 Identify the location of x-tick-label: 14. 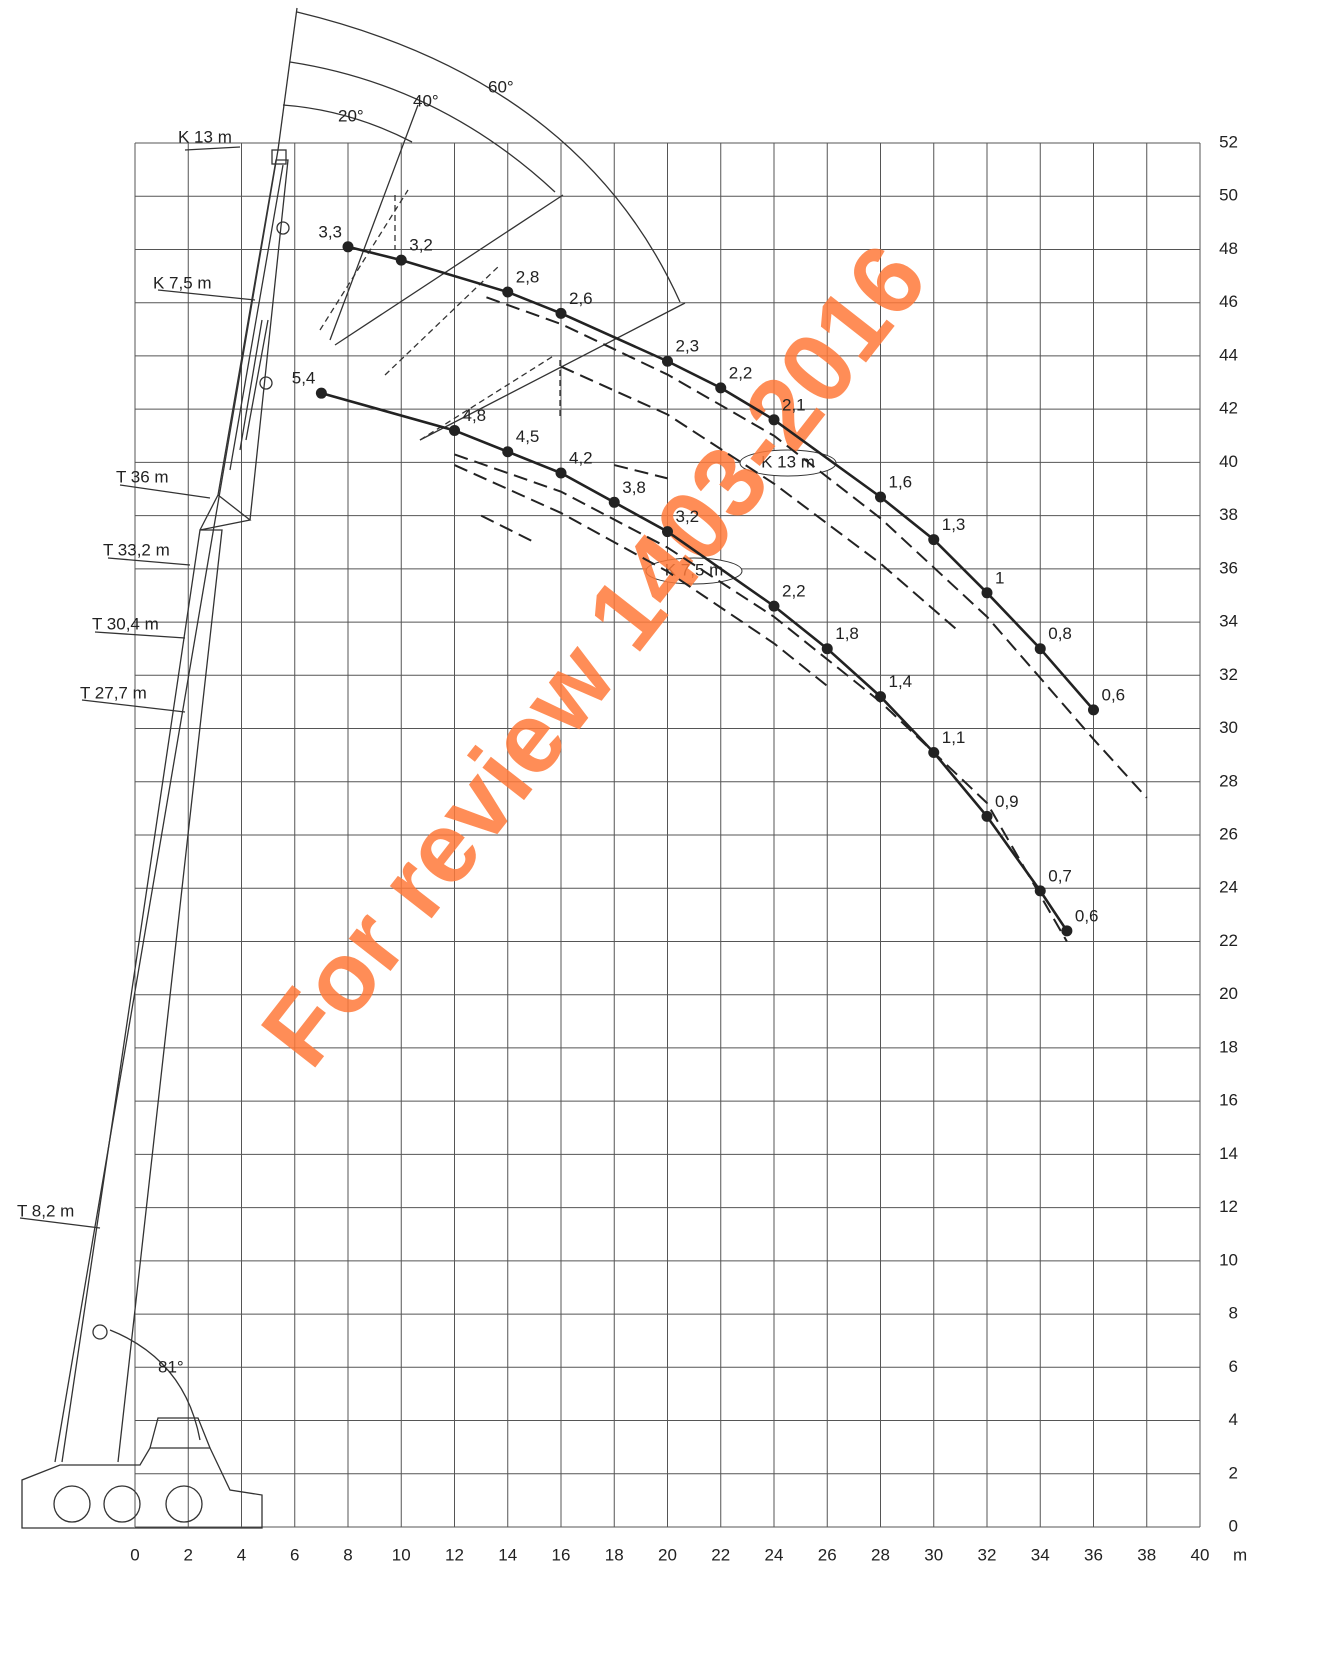
(507, 1554).